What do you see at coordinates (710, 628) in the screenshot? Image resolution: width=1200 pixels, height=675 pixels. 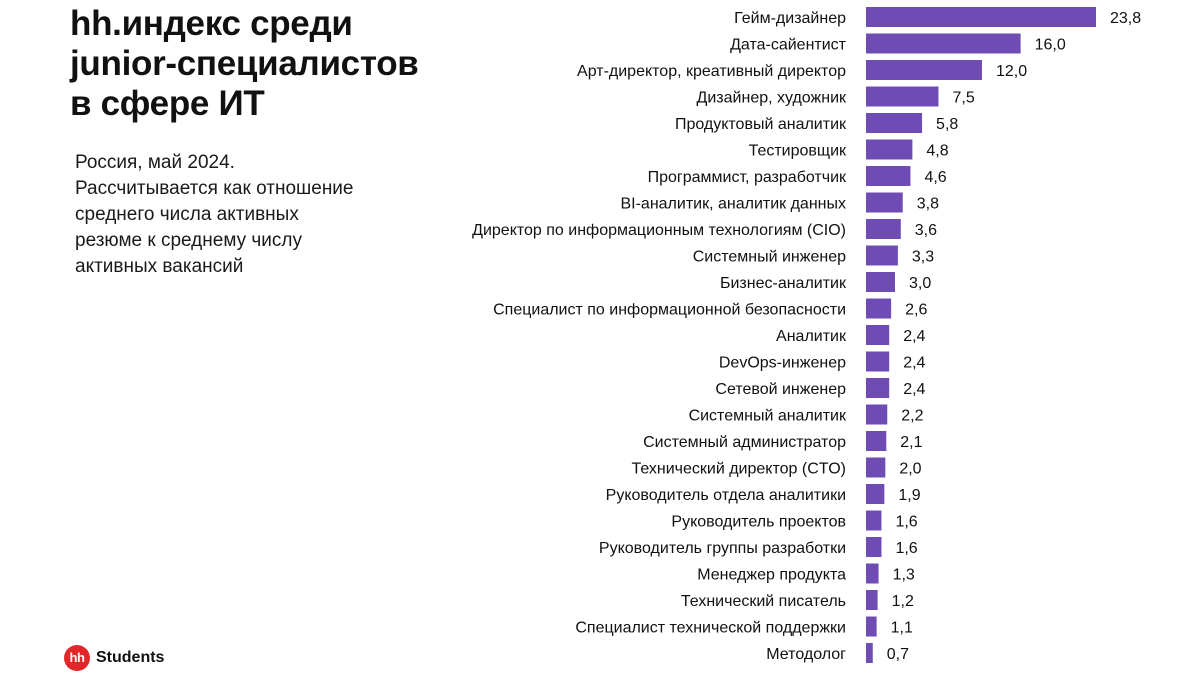 I see `category-label: Специалист технической поддержки` at bounding box center [710, 628].